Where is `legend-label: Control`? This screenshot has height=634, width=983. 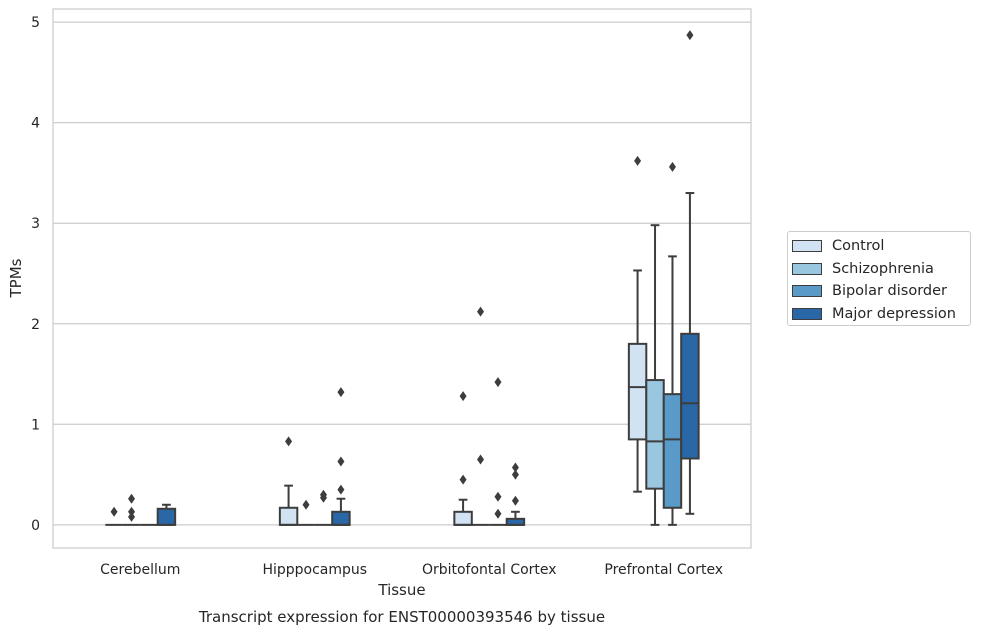 legend-label: Control is located at coordinates (858, 246).